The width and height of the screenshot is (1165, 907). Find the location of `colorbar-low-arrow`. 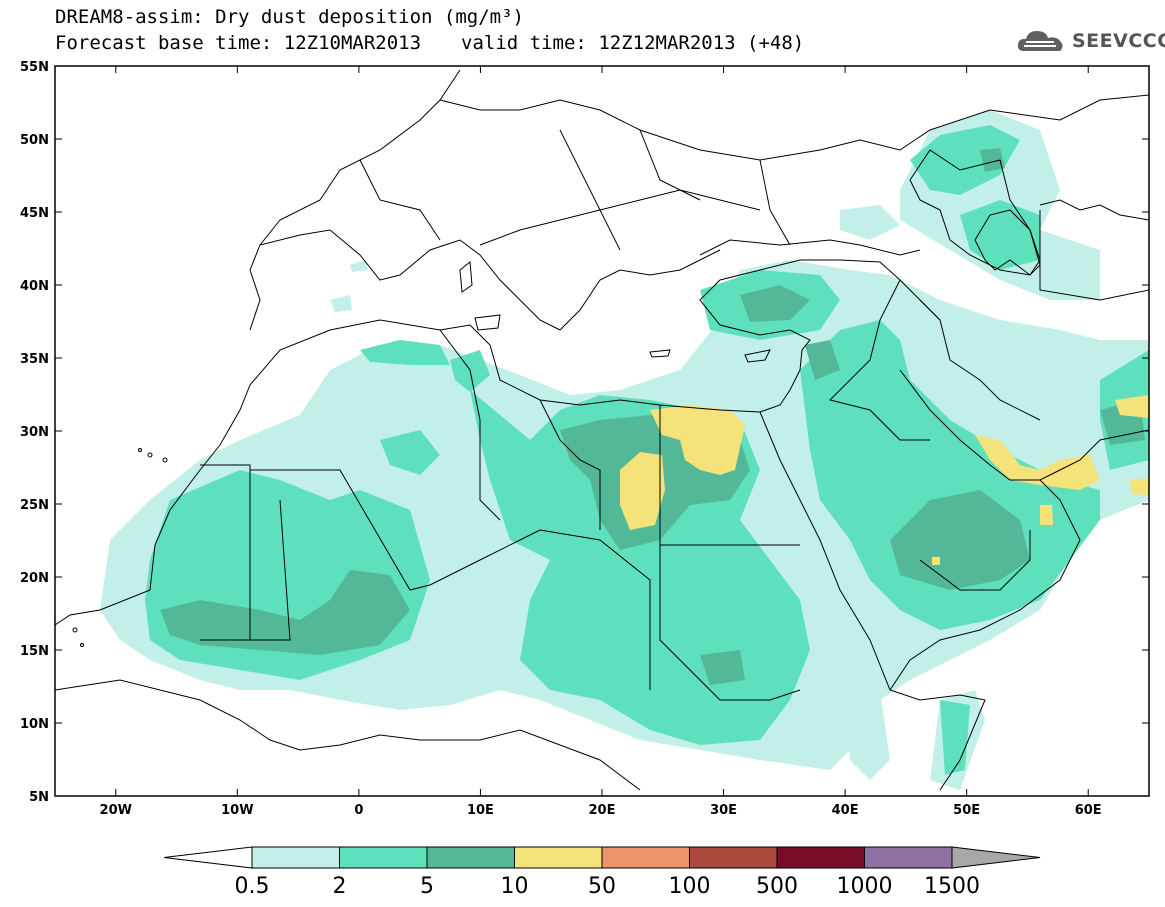

colorbar-low-arrow is located at coordinates (208, 857).